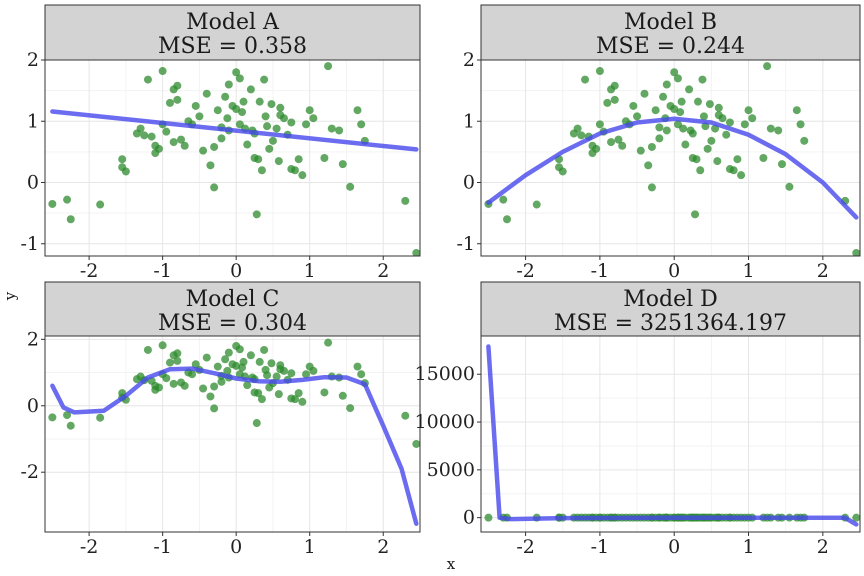 The height and width of the screenshot is (576, 864). Describe the element at coordinates (451, 564) in the screenshot. I see `x-axis-title: x` at that location.